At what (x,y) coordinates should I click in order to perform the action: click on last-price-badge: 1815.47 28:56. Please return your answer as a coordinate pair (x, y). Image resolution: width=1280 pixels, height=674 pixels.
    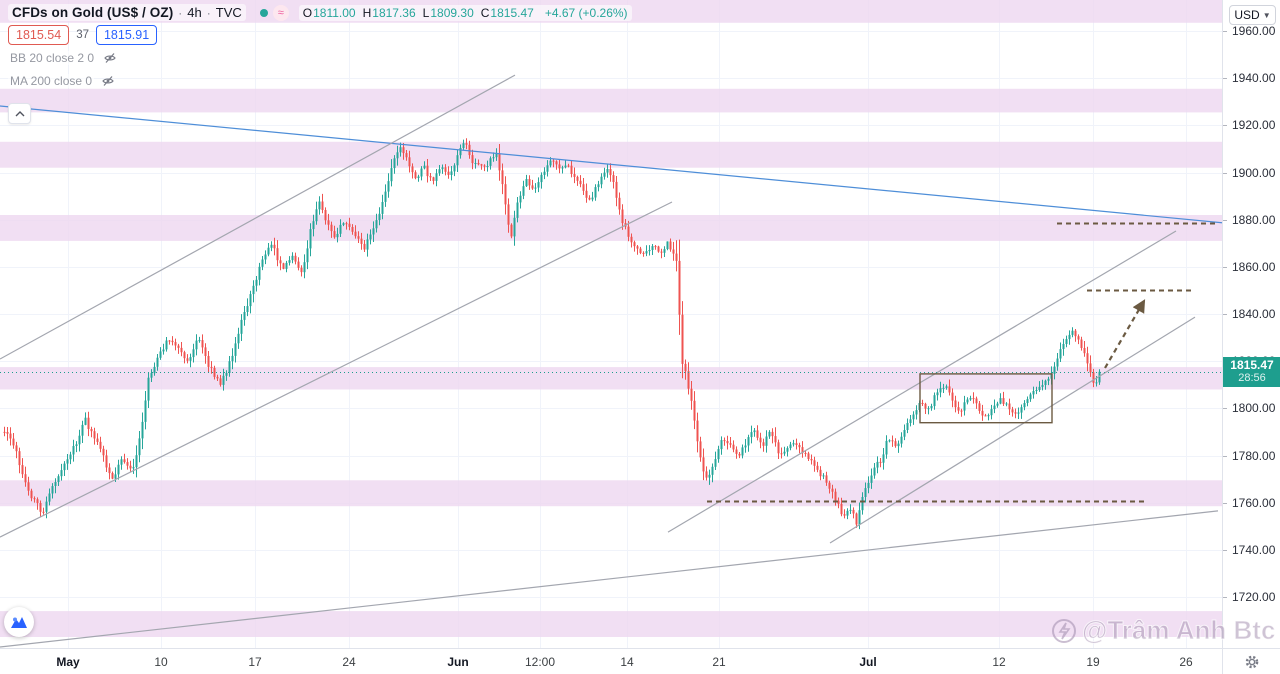
    Looking at the image, I should click on (1251, 371).